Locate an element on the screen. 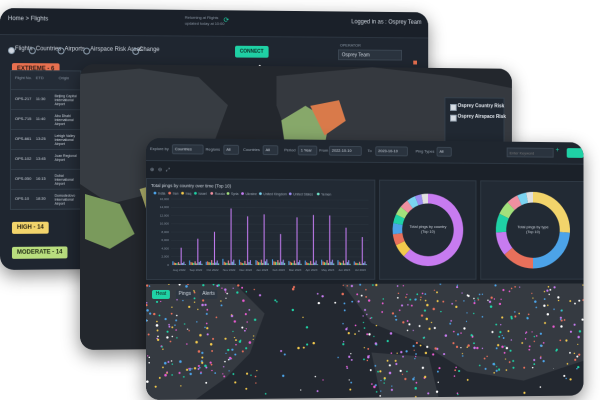  col-origin: Origin is located at coordinates (64, 77).